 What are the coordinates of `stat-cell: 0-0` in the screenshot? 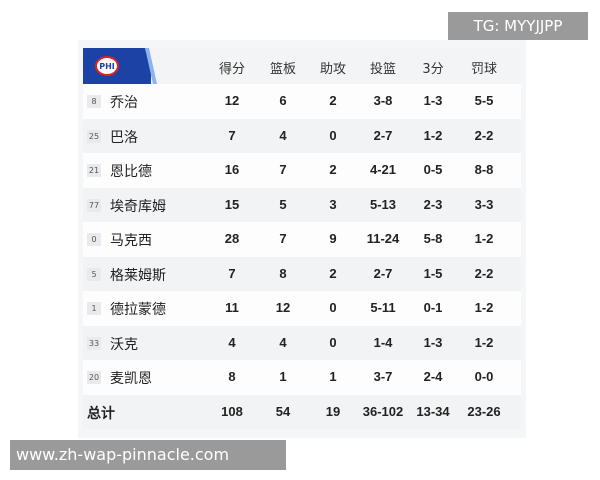 It's located at (484, 376).